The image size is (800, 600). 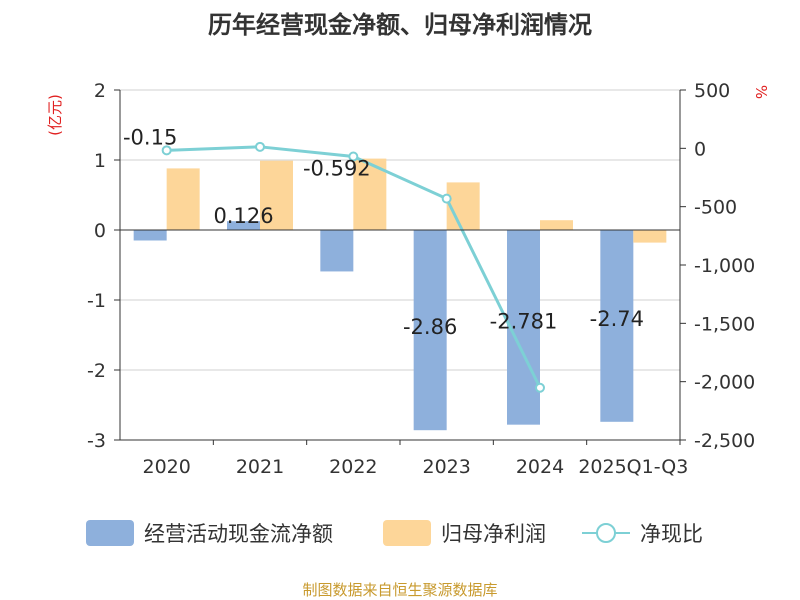 What do you see at coordinates (399, 590) in the screenshot?
I see `source-note: 制图数据来自恒生聚源数据库` at bounding box center [399, 590].